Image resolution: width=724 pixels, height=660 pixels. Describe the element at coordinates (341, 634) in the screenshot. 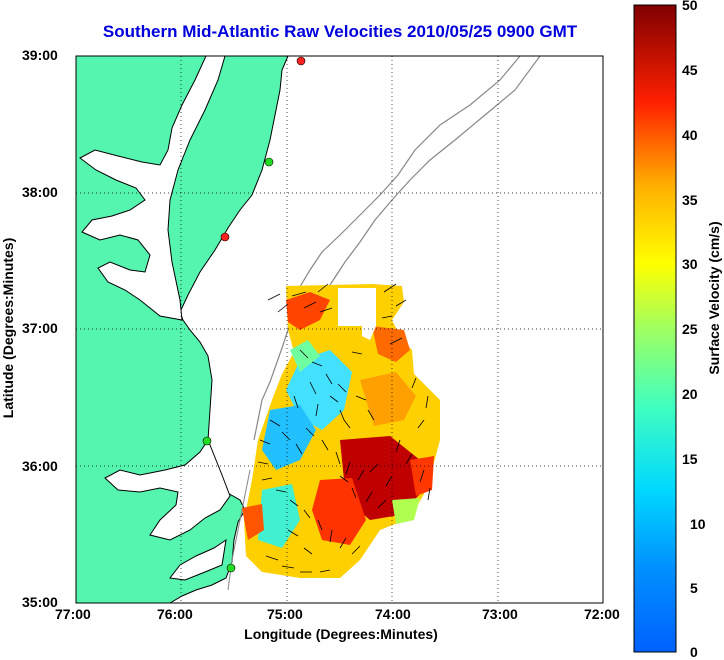

I see `x-axis-label: Longitude (Degrees:Minutes)` at that location.